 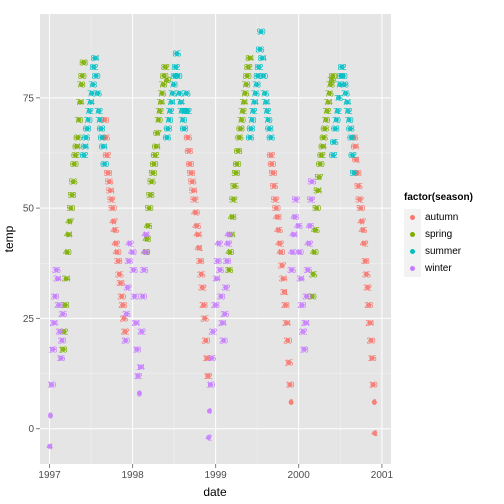 I want to click on data-label-autumn: 63, so click(x=188, y=151).